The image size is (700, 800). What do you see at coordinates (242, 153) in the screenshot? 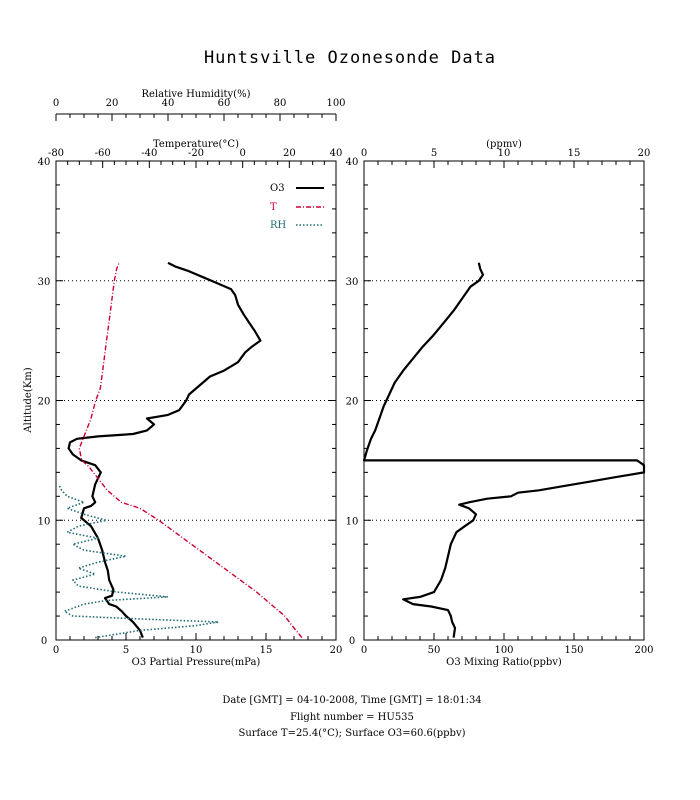
I see `temperature-tick-label: 0` at bounding box center [242, 153].